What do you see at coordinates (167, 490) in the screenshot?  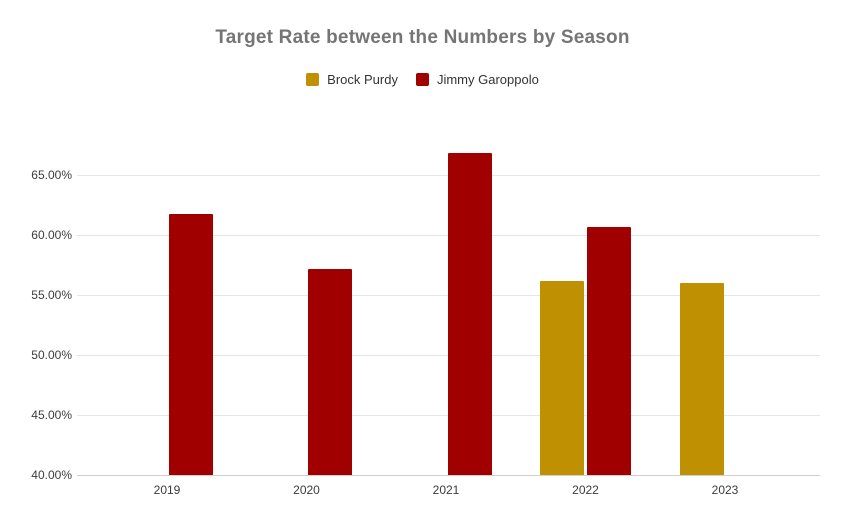 I see `x-axis-label: 2019` at bounding box center [167, 490].